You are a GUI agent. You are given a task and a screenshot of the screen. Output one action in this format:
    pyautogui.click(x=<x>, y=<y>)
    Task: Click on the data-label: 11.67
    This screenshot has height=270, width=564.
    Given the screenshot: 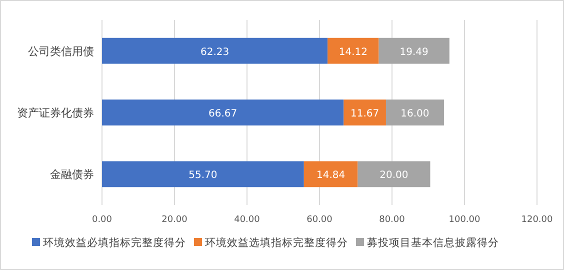 What is the action you would take?
    pyautogui.click(x=365, y=114)
    